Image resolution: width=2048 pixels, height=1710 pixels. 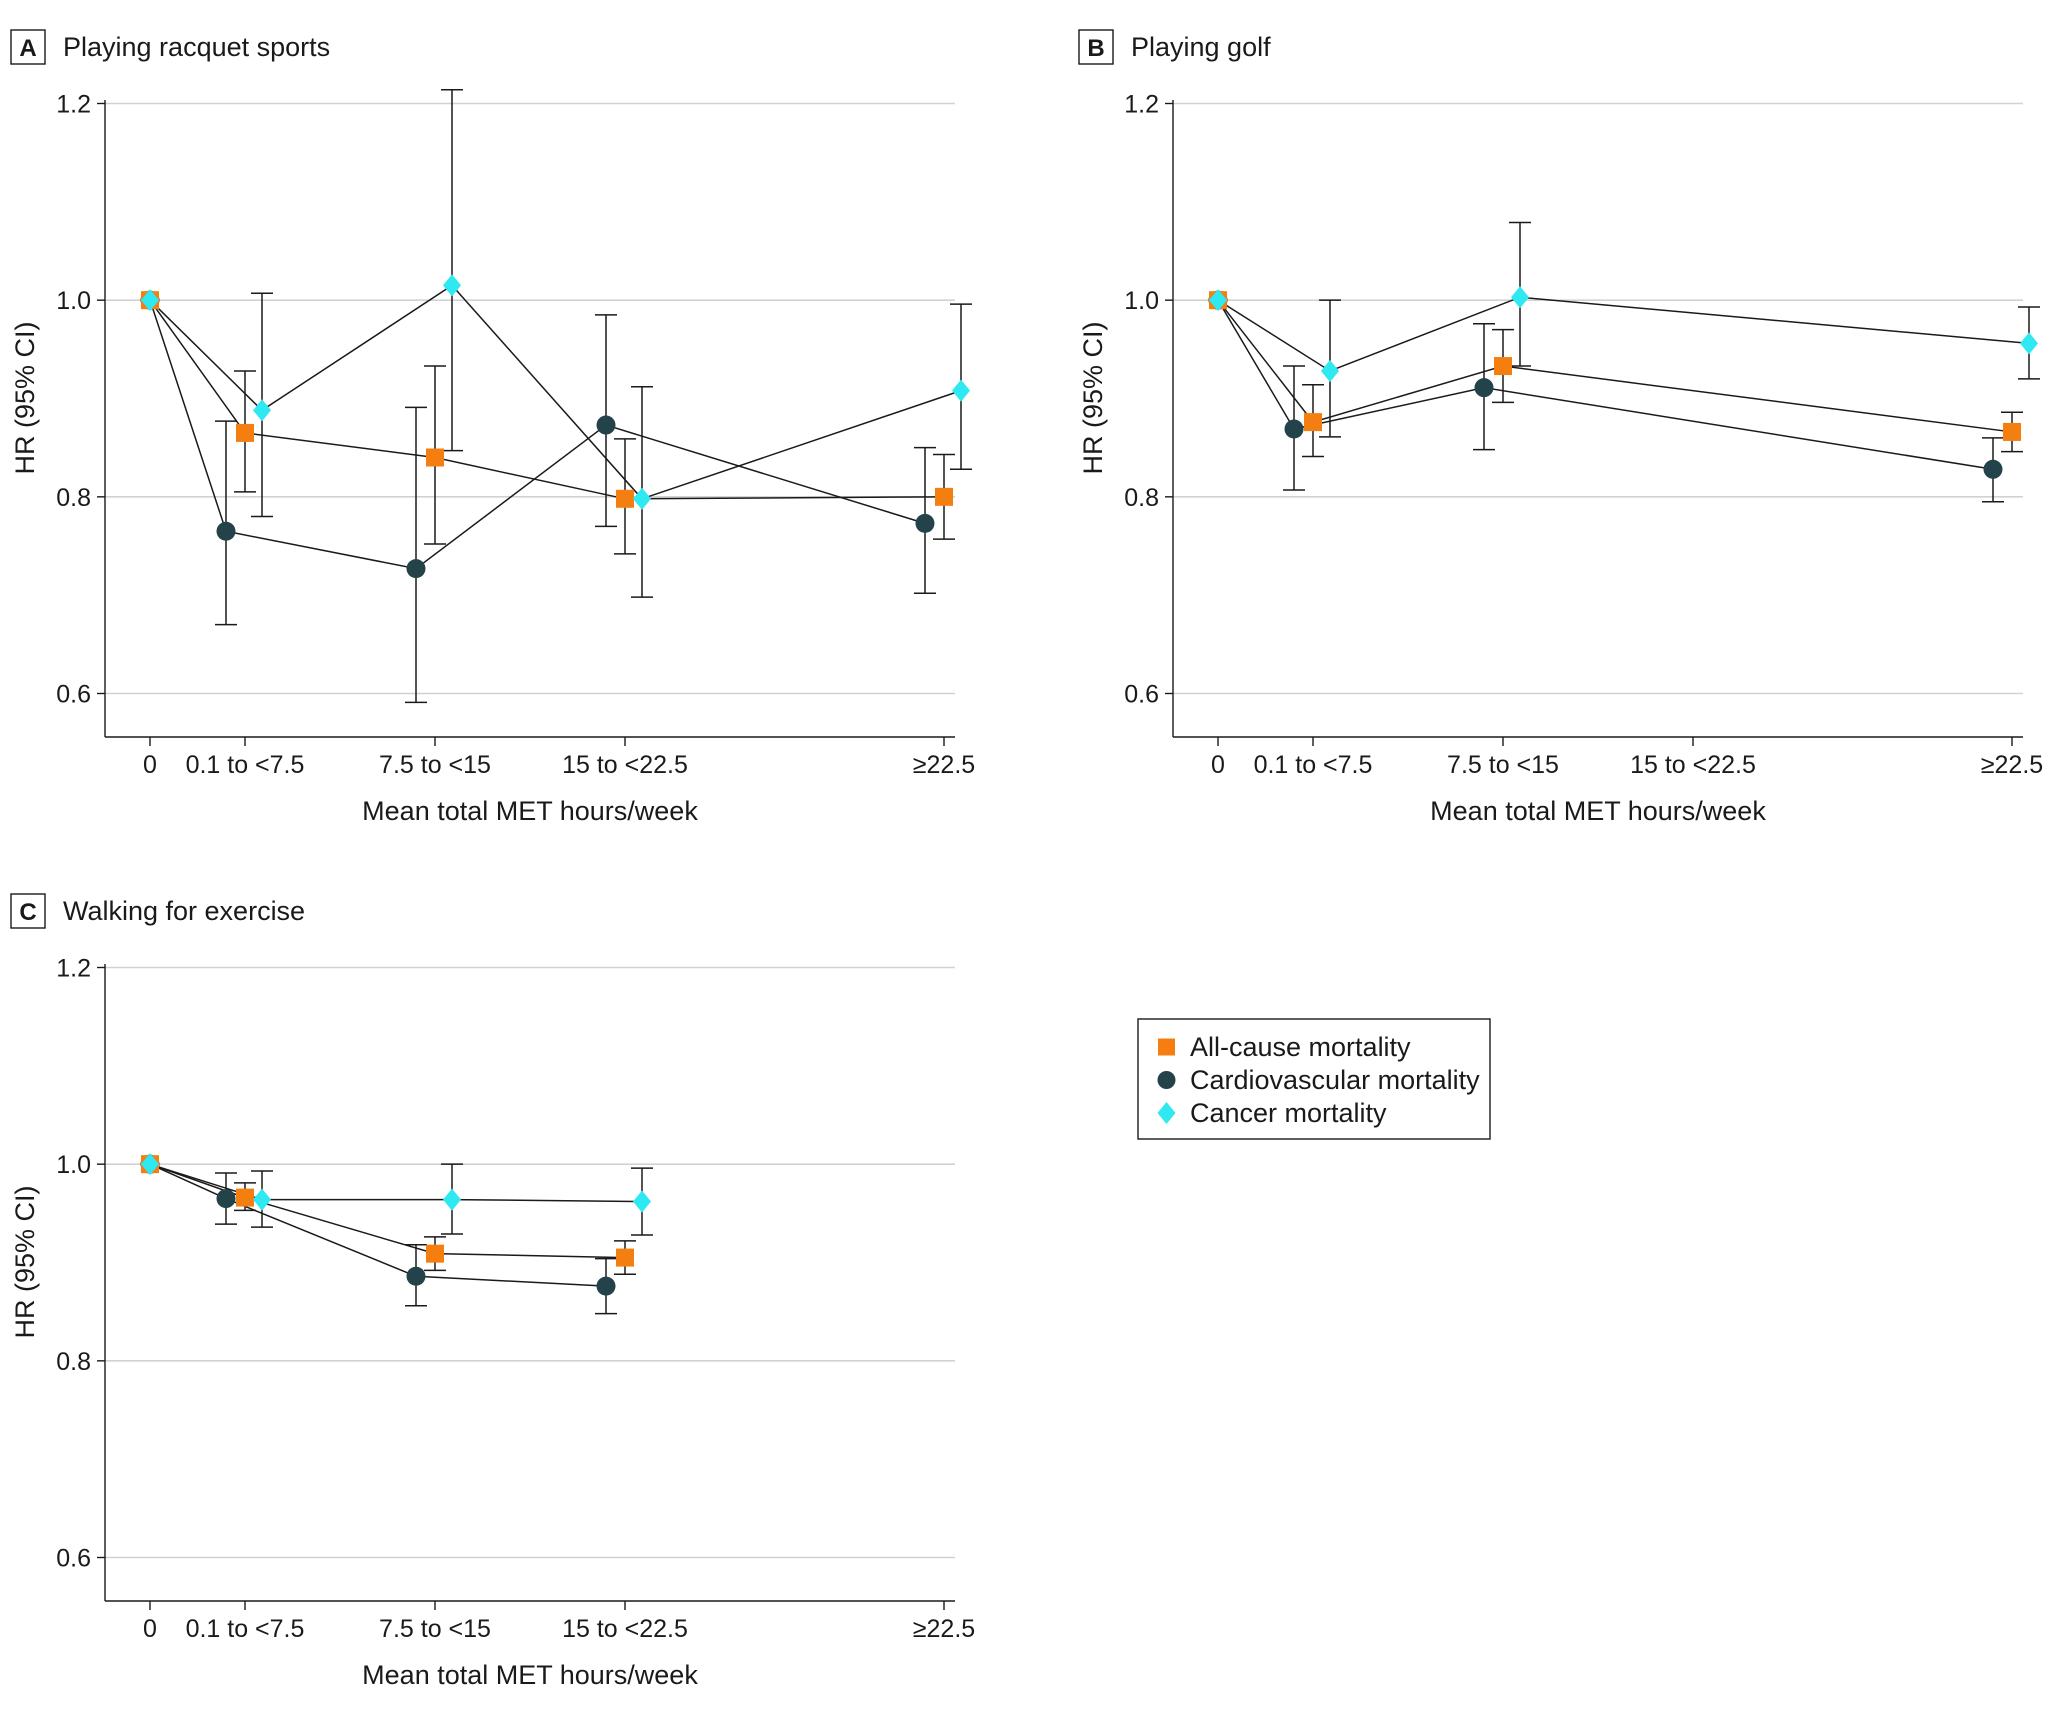 What do you see at coordinates (184, 911) in the screenshot?
I see `panel-title: Walking for exercise` at bounding box center [184, 911].